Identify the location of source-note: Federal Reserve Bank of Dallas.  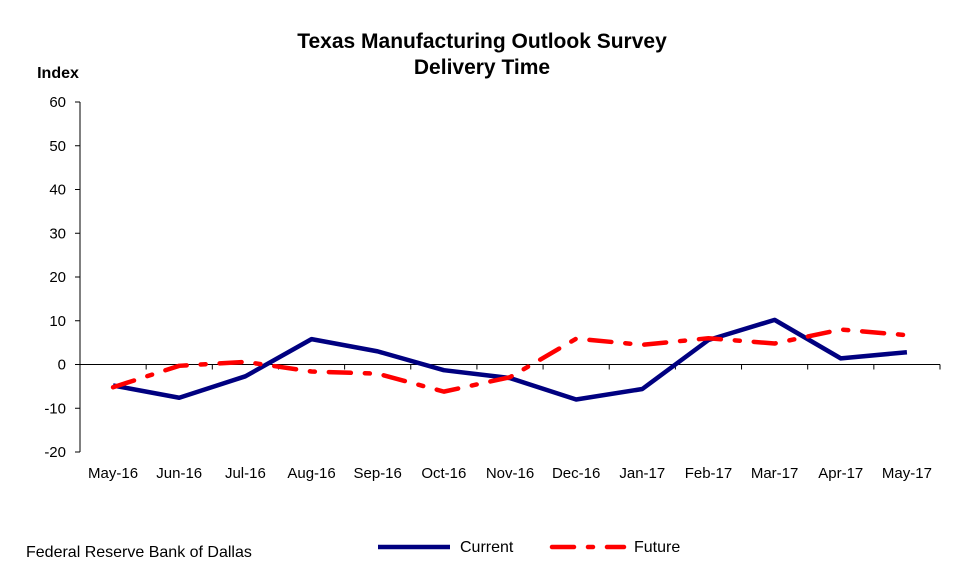
(139, 552).